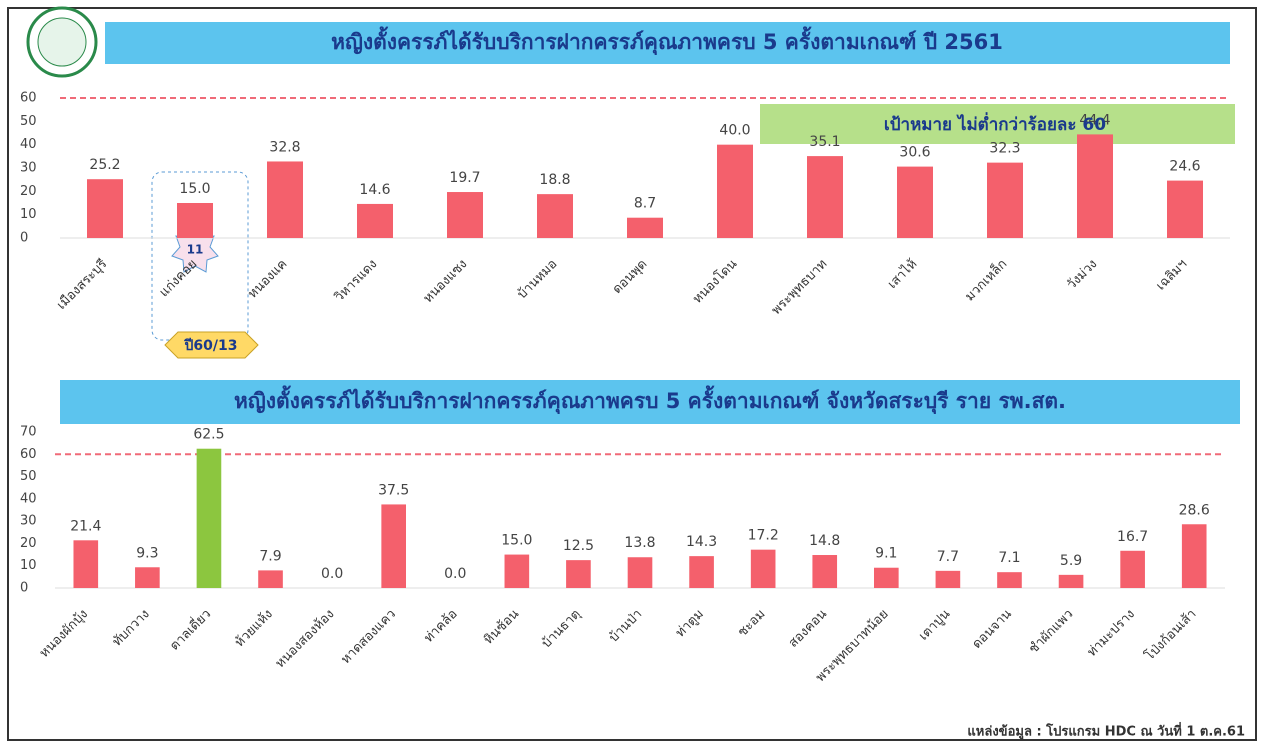  Describe the element at coordinates (554, 180) in the screenshot. I see `value-label: 18.8` at that location.